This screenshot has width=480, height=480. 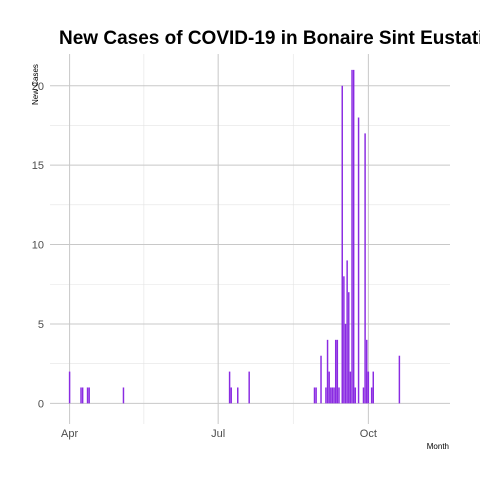 What do you see at coordinates (38, 246) in the screenshot?
I see `y-tick-label: 10` at bounding box center [38, 246].